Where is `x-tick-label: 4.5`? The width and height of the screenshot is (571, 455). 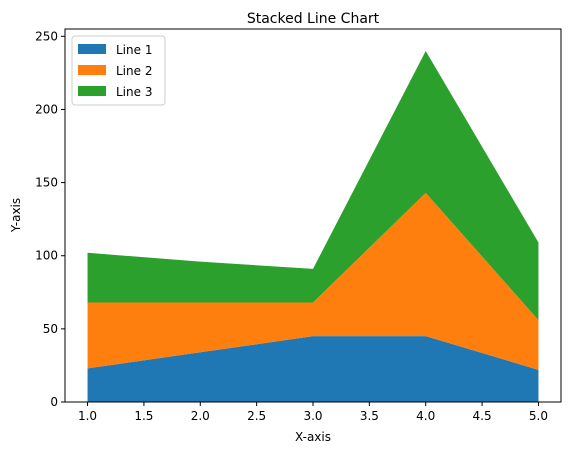
x-tick-label: 4.5 is located at coordinates (482, 416).